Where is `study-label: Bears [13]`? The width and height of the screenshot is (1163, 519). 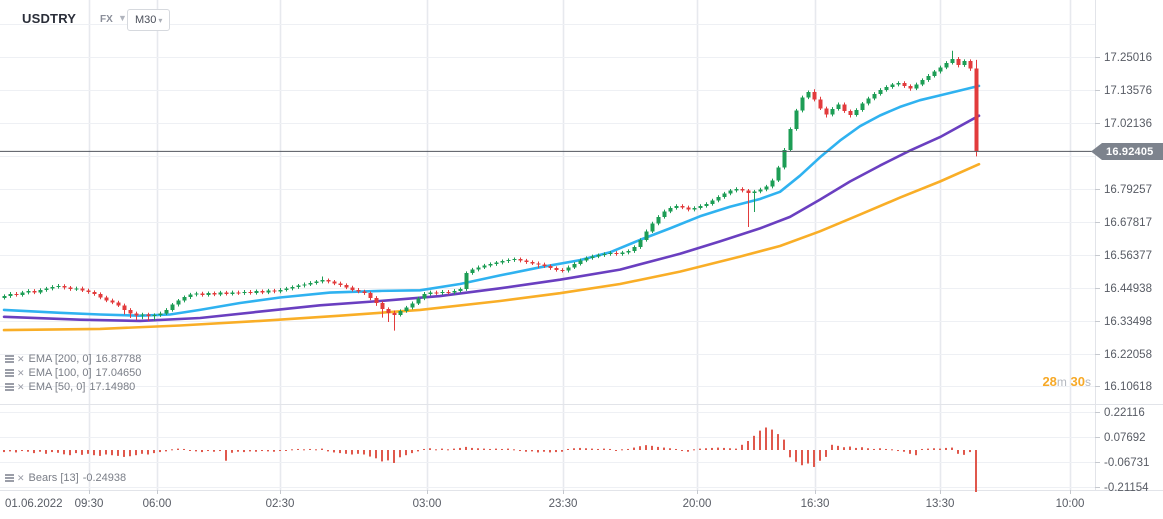 study-label: Bears [13] is located at coordinates (53, 478).